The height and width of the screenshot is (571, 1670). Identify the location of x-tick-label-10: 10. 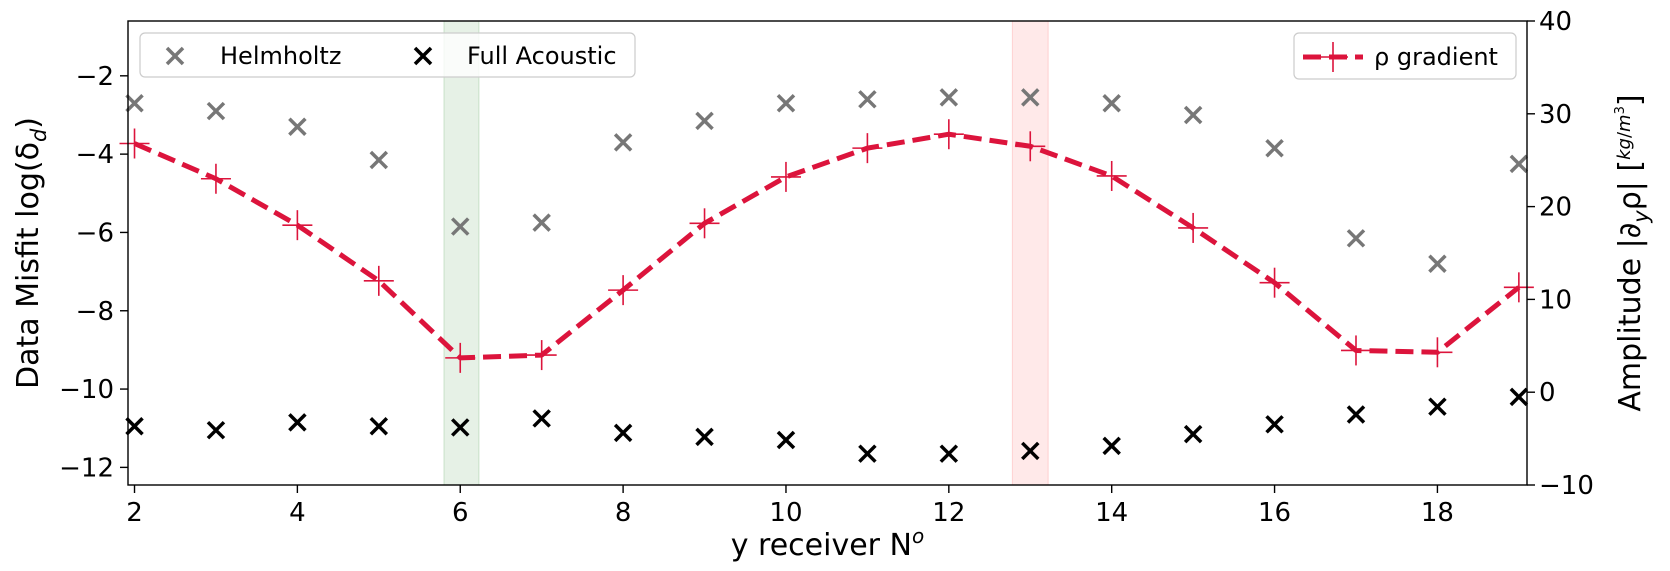
(785, 513).